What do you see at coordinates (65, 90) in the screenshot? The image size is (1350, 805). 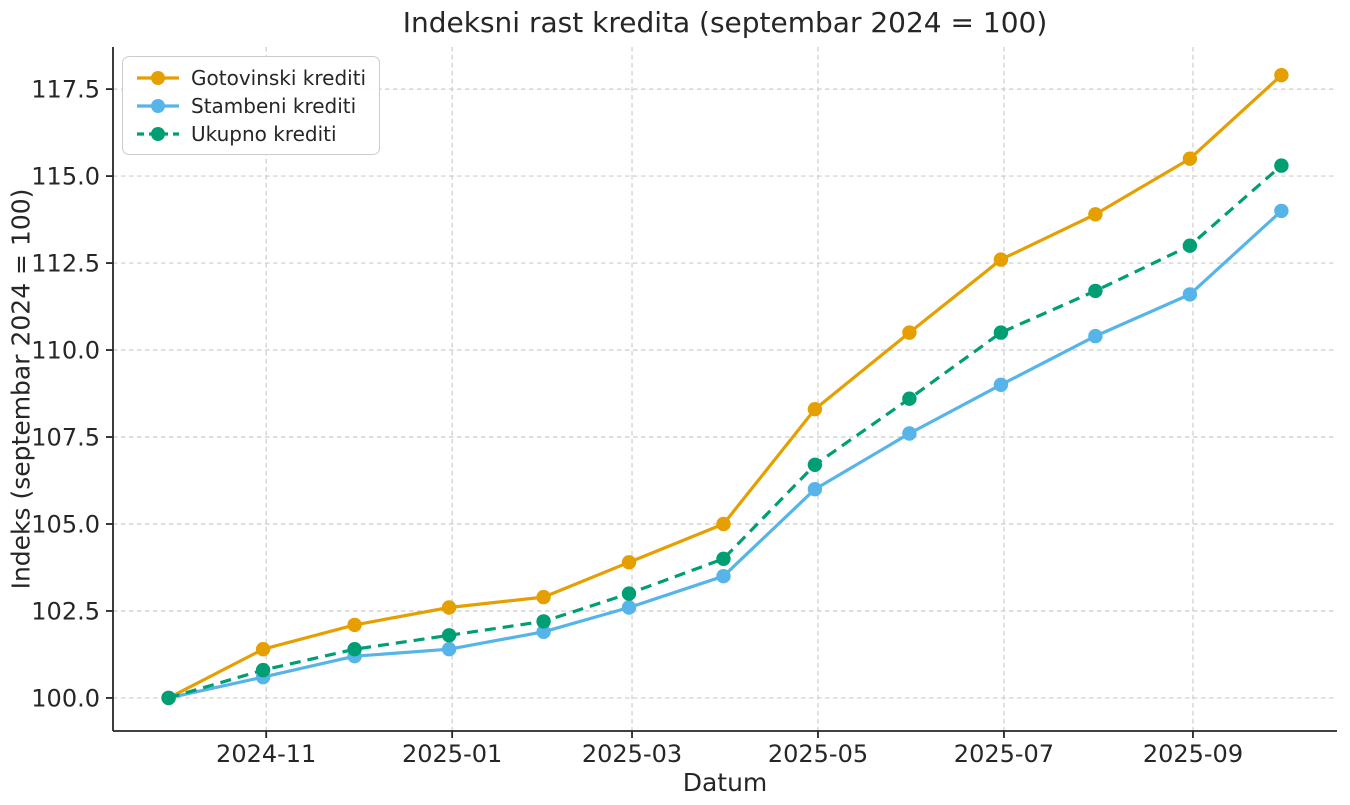 I see `y-tick-label: 117.5` at bounding box center [65, 90].